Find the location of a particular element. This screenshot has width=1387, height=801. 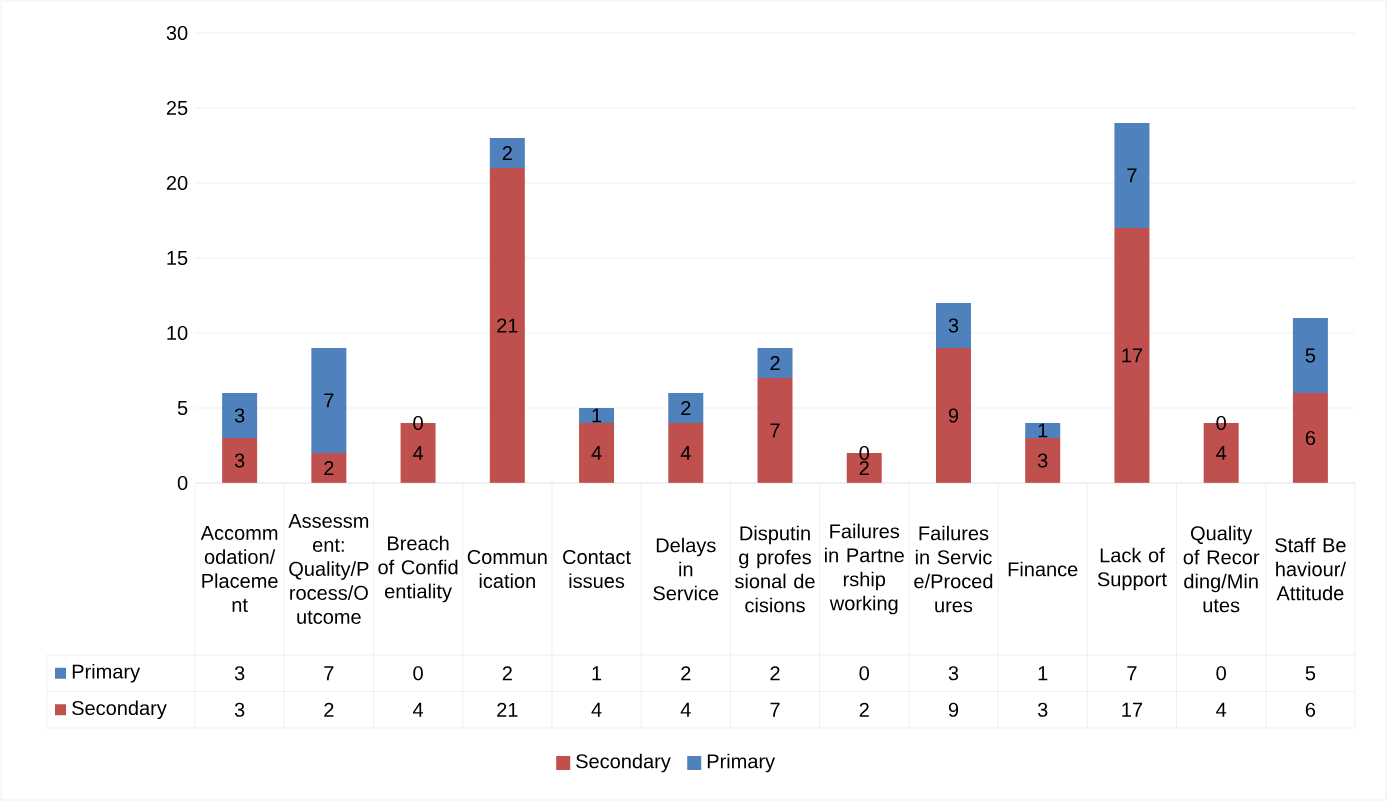

text: 21 is located at coordinates (507, 325).